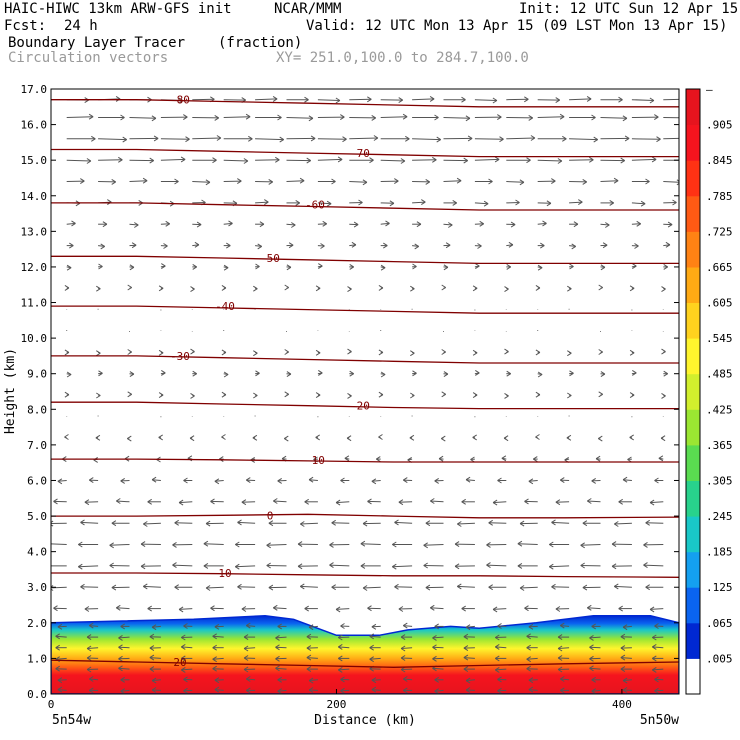 The image size is (740, 740). Describe the element at coordinates (365, 720) in the screenshot. I see `x-axis-label: Distance (km)` at that location.